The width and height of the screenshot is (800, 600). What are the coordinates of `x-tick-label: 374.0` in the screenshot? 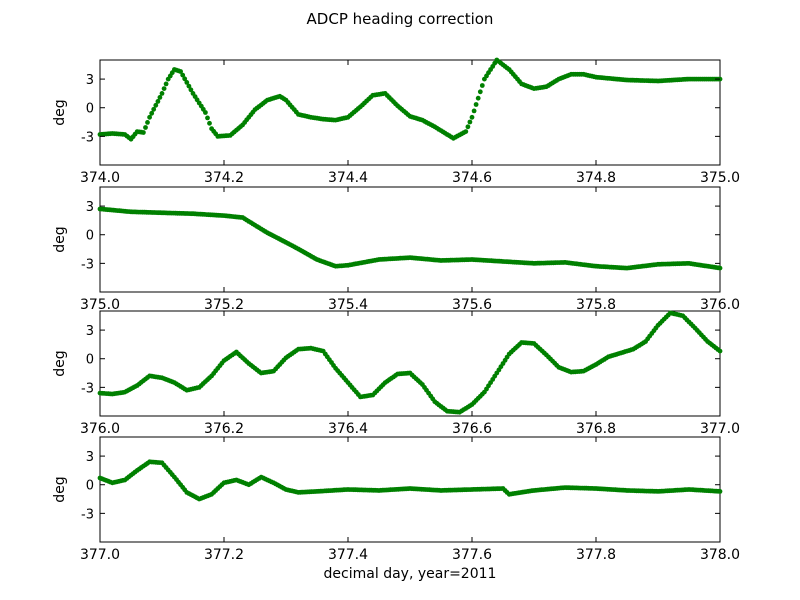 It's located at (100, 178).